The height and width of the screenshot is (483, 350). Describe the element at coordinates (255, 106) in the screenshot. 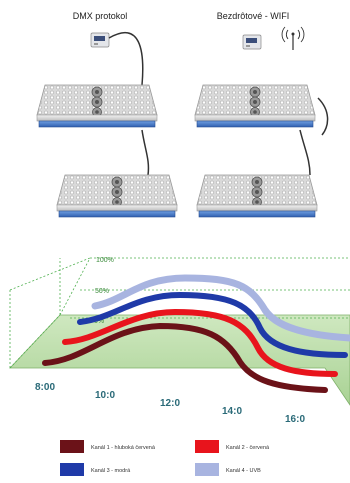

I see `led-fixture-top-right` at that location.